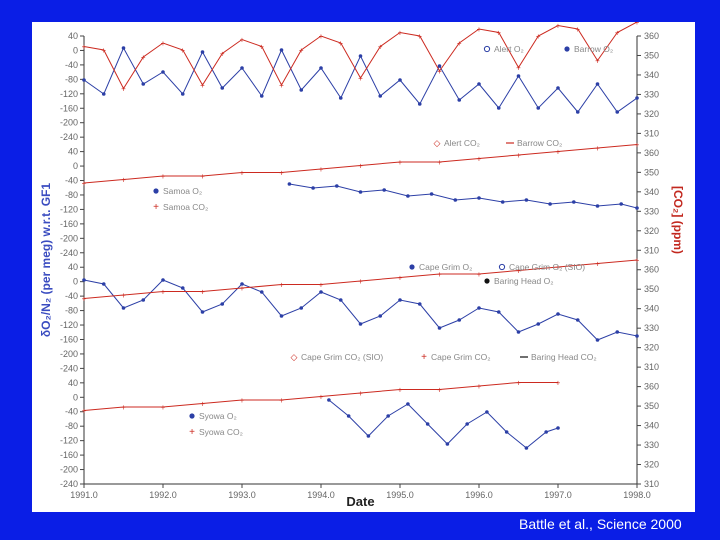 The image size is (720, 540). I want to click on legend-marker: ◇, so click(294, 357).